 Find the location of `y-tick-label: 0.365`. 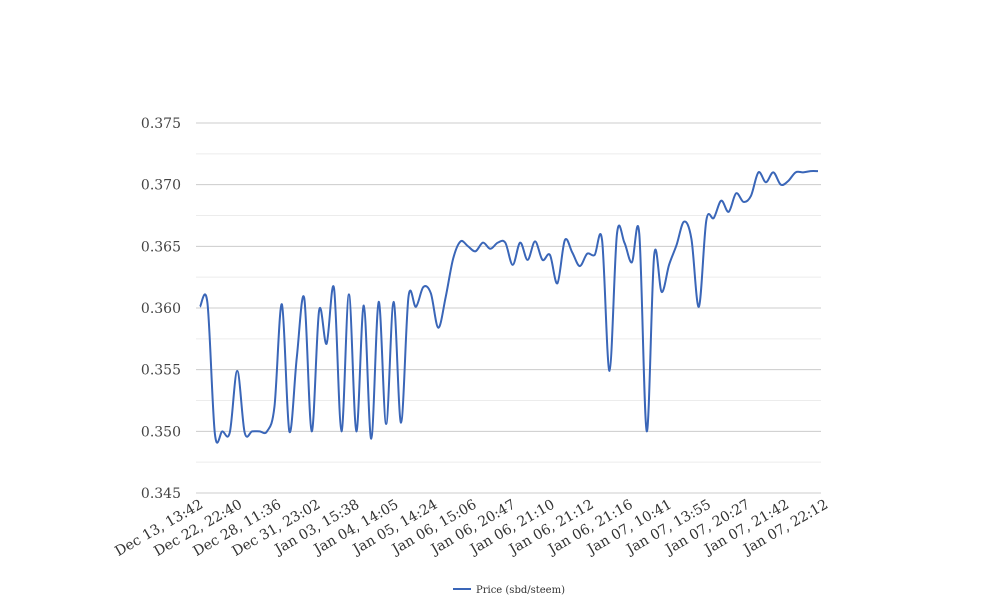

y-tick-label: 0.365 is located at coordinates (161, 247).